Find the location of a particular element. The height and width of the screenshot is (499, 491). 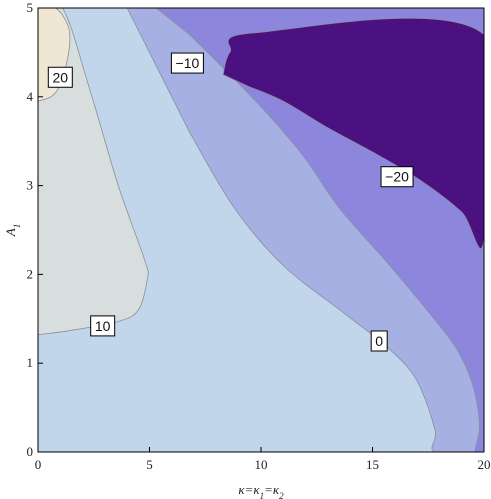

y-tick-label: 0 is located at coordinates (30, 451).